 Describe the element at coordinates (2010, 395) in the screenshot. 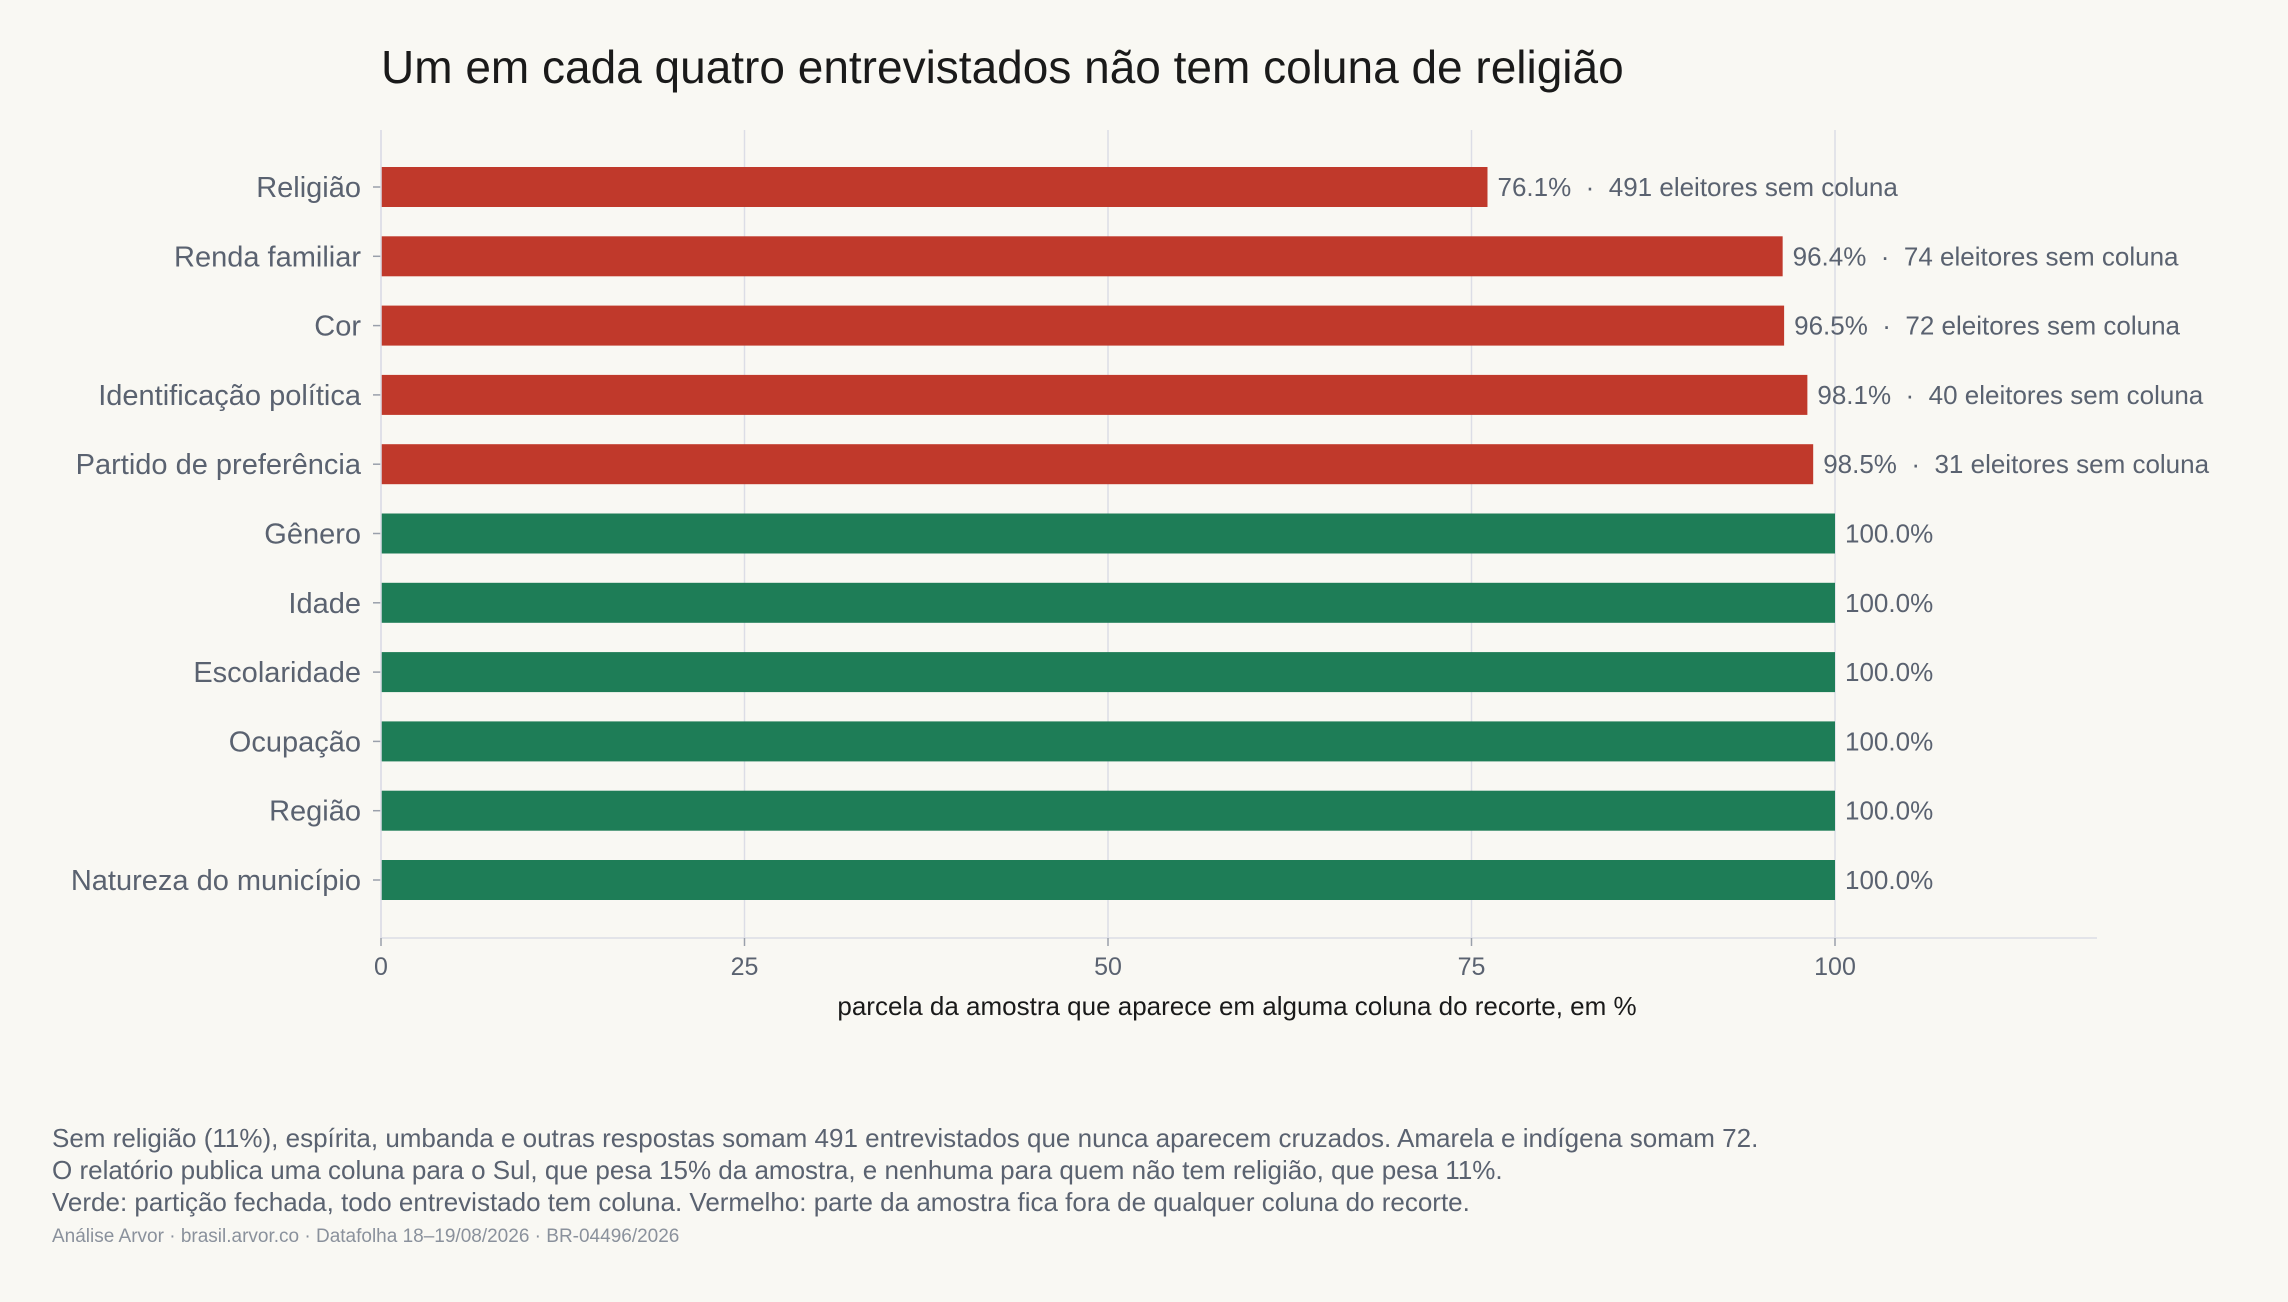

I see `data-label: 98.1% · 40 eleitores sem coluna` at that location.